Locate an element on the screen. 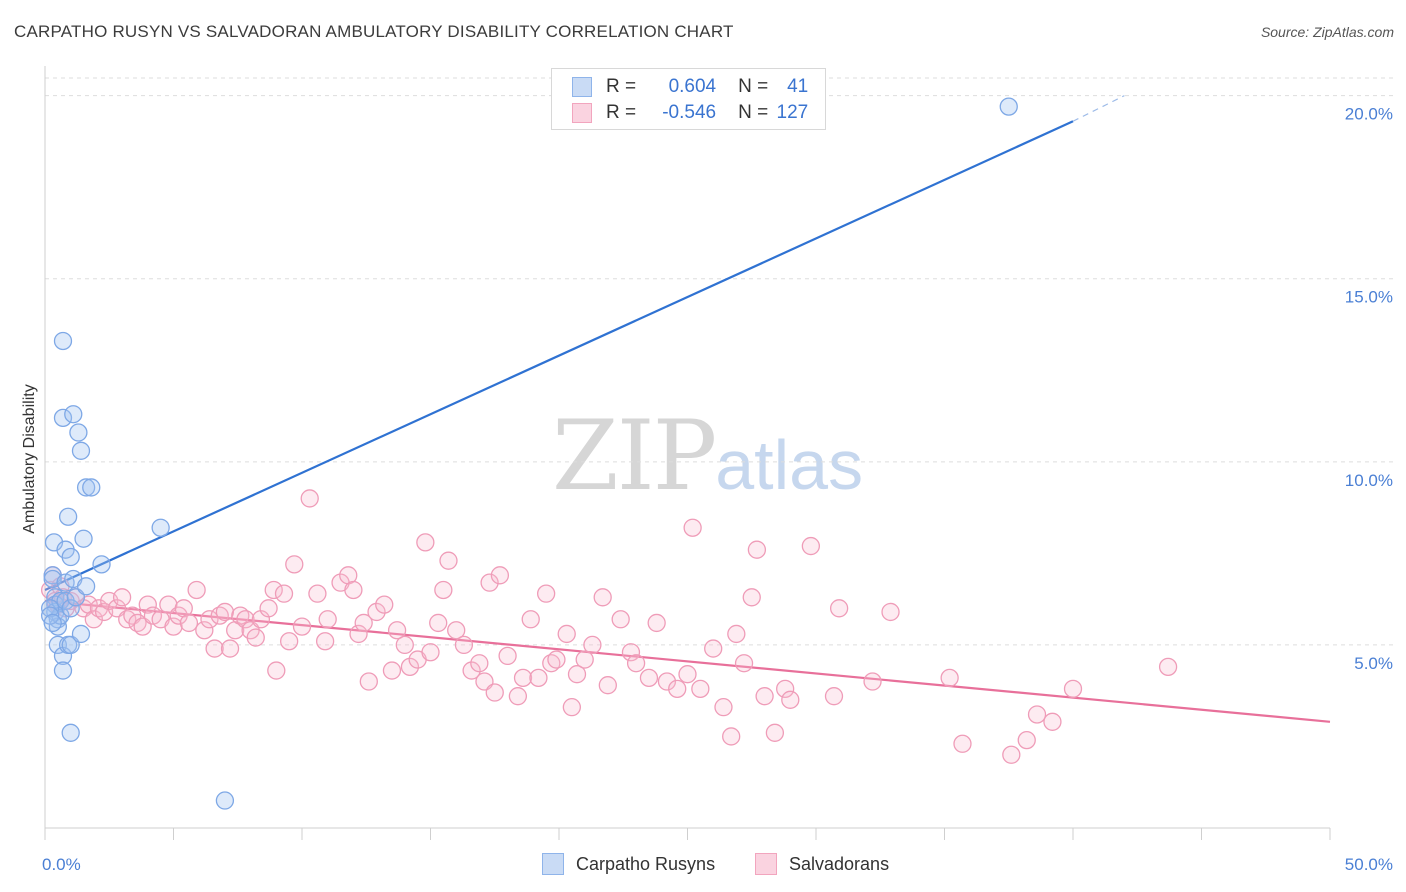 The height and width of the screenshot is (892, 1406). legend-r-value: 0.604 is located at coordinates (692, 86).